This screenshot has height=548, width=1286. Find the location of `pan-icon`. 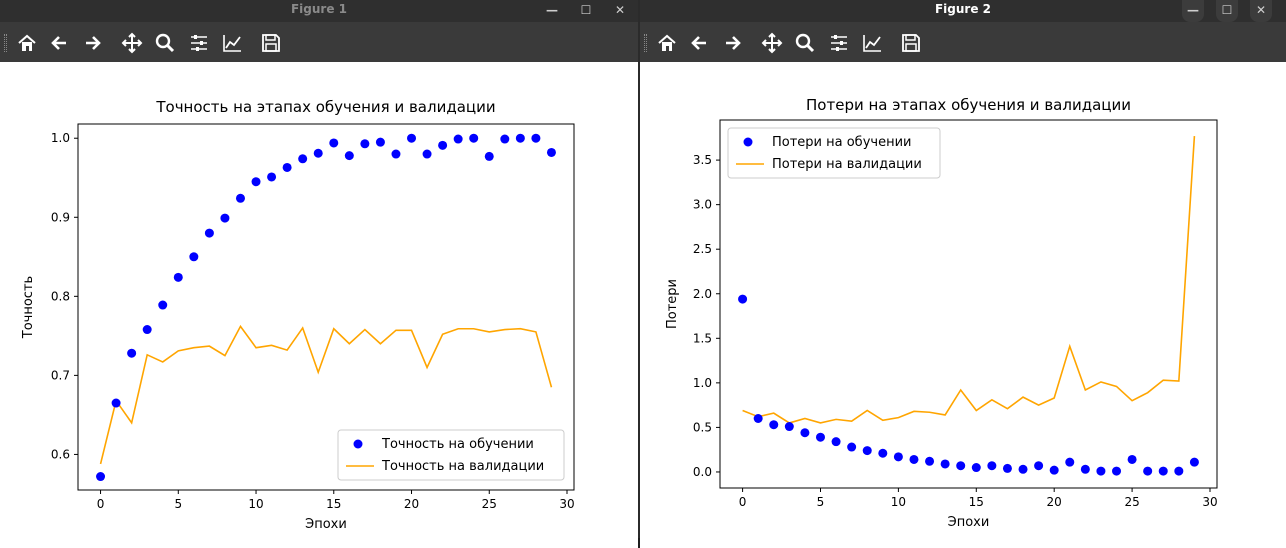

pan-icon is located at coordinates (772, 43).